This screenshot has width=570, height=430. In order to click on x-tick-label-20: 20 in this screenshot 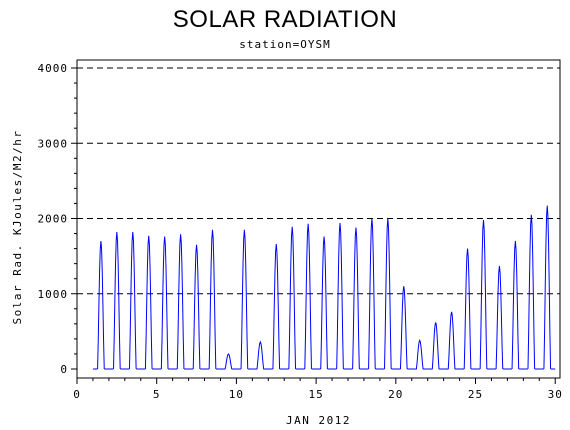, I will do `click(395, 394)`.